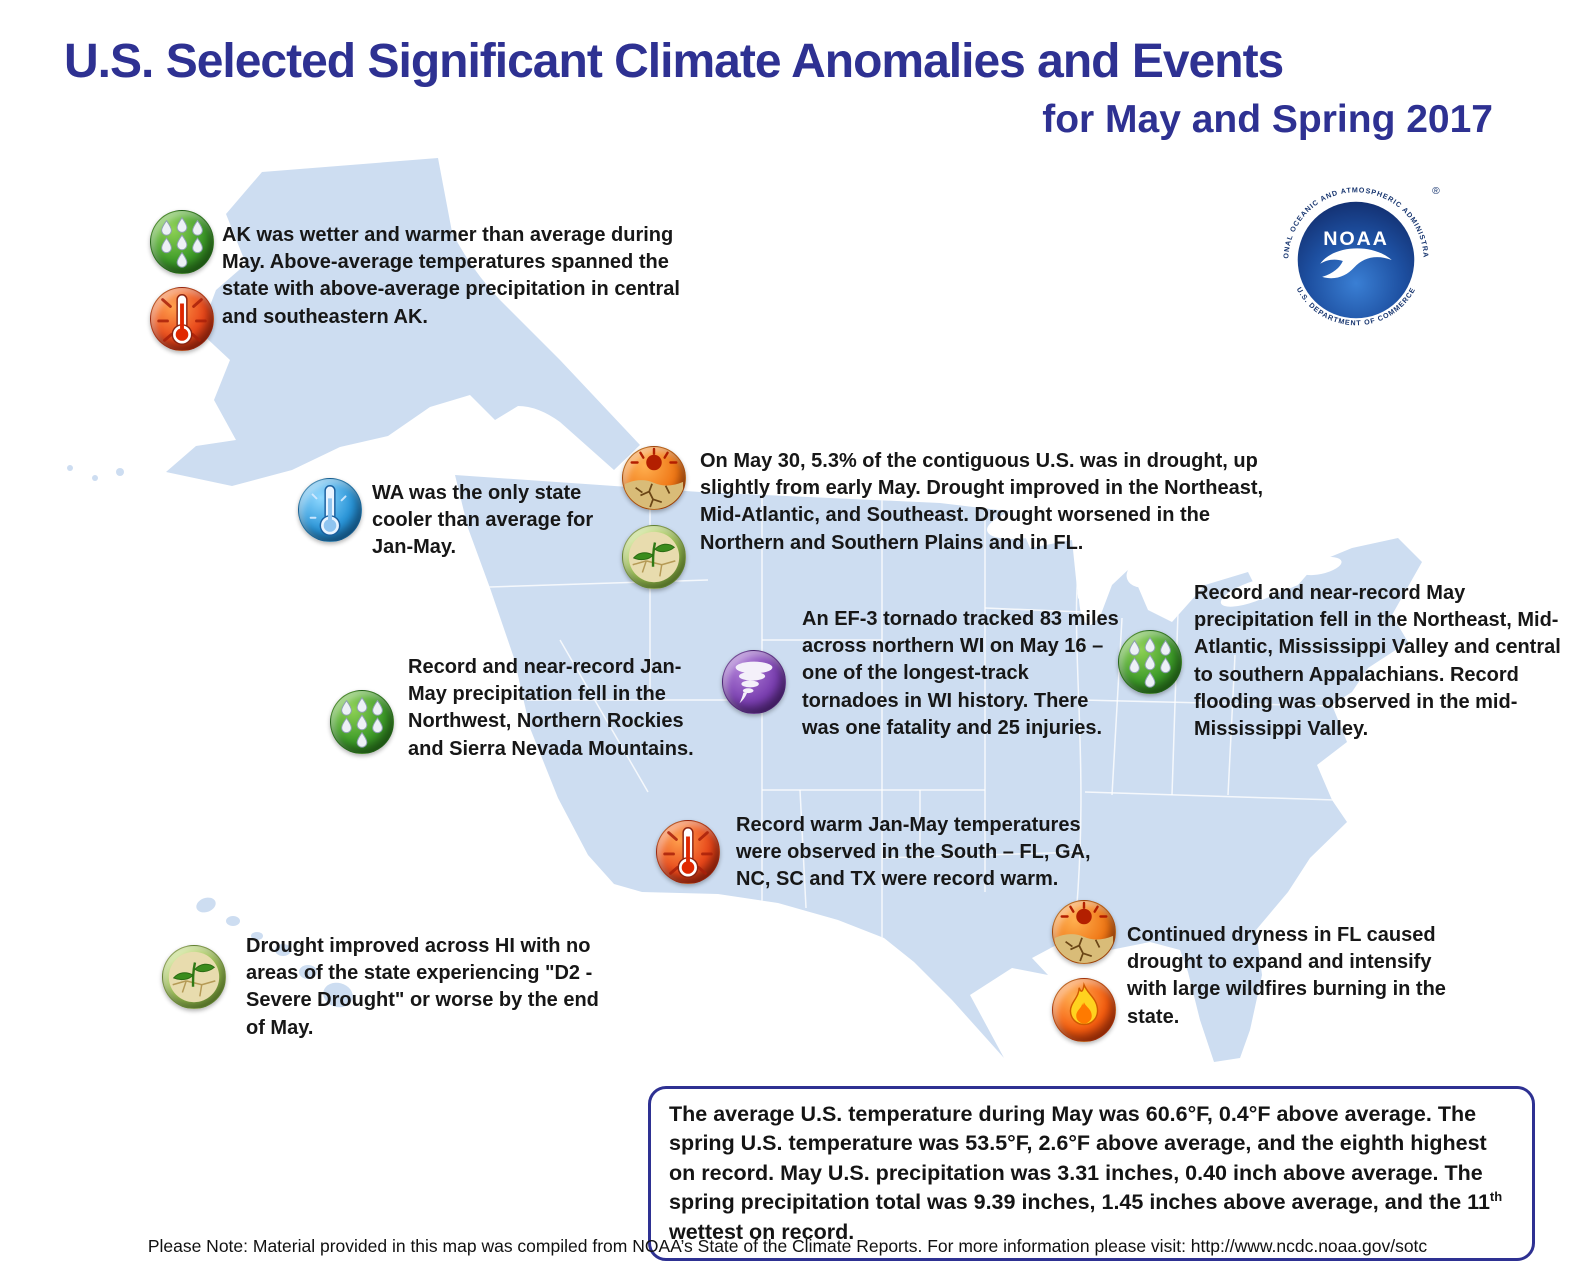 The height and width of the screenshot is (1275, 1575). I want to click on aleutian-islands, so click(95, 473).